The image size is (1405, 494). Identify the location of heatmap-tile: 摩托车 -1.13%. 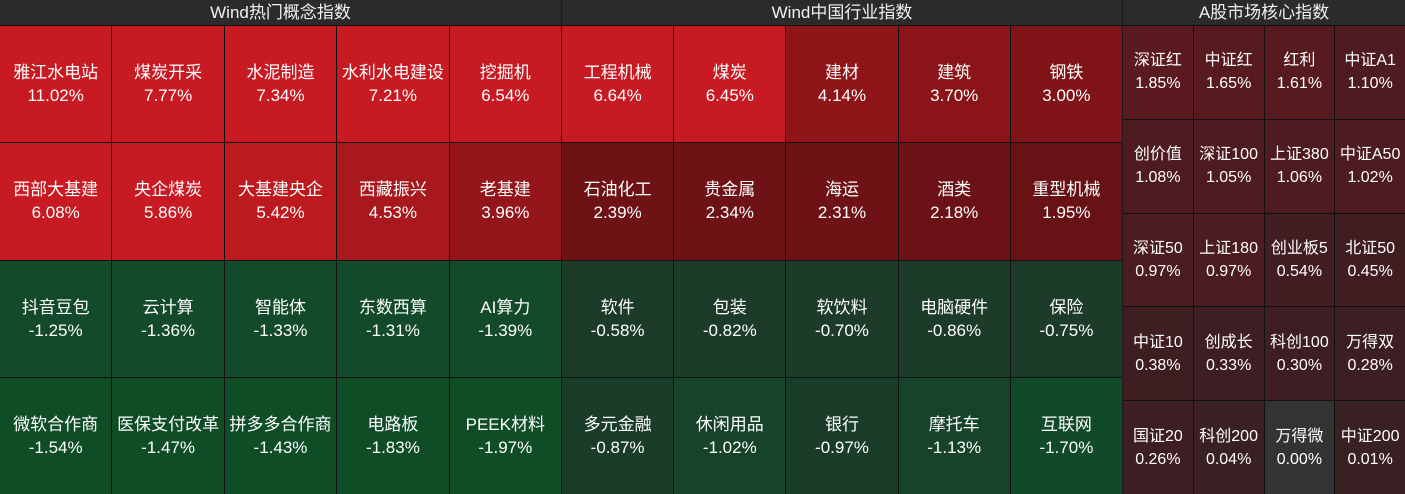
(954, 435).